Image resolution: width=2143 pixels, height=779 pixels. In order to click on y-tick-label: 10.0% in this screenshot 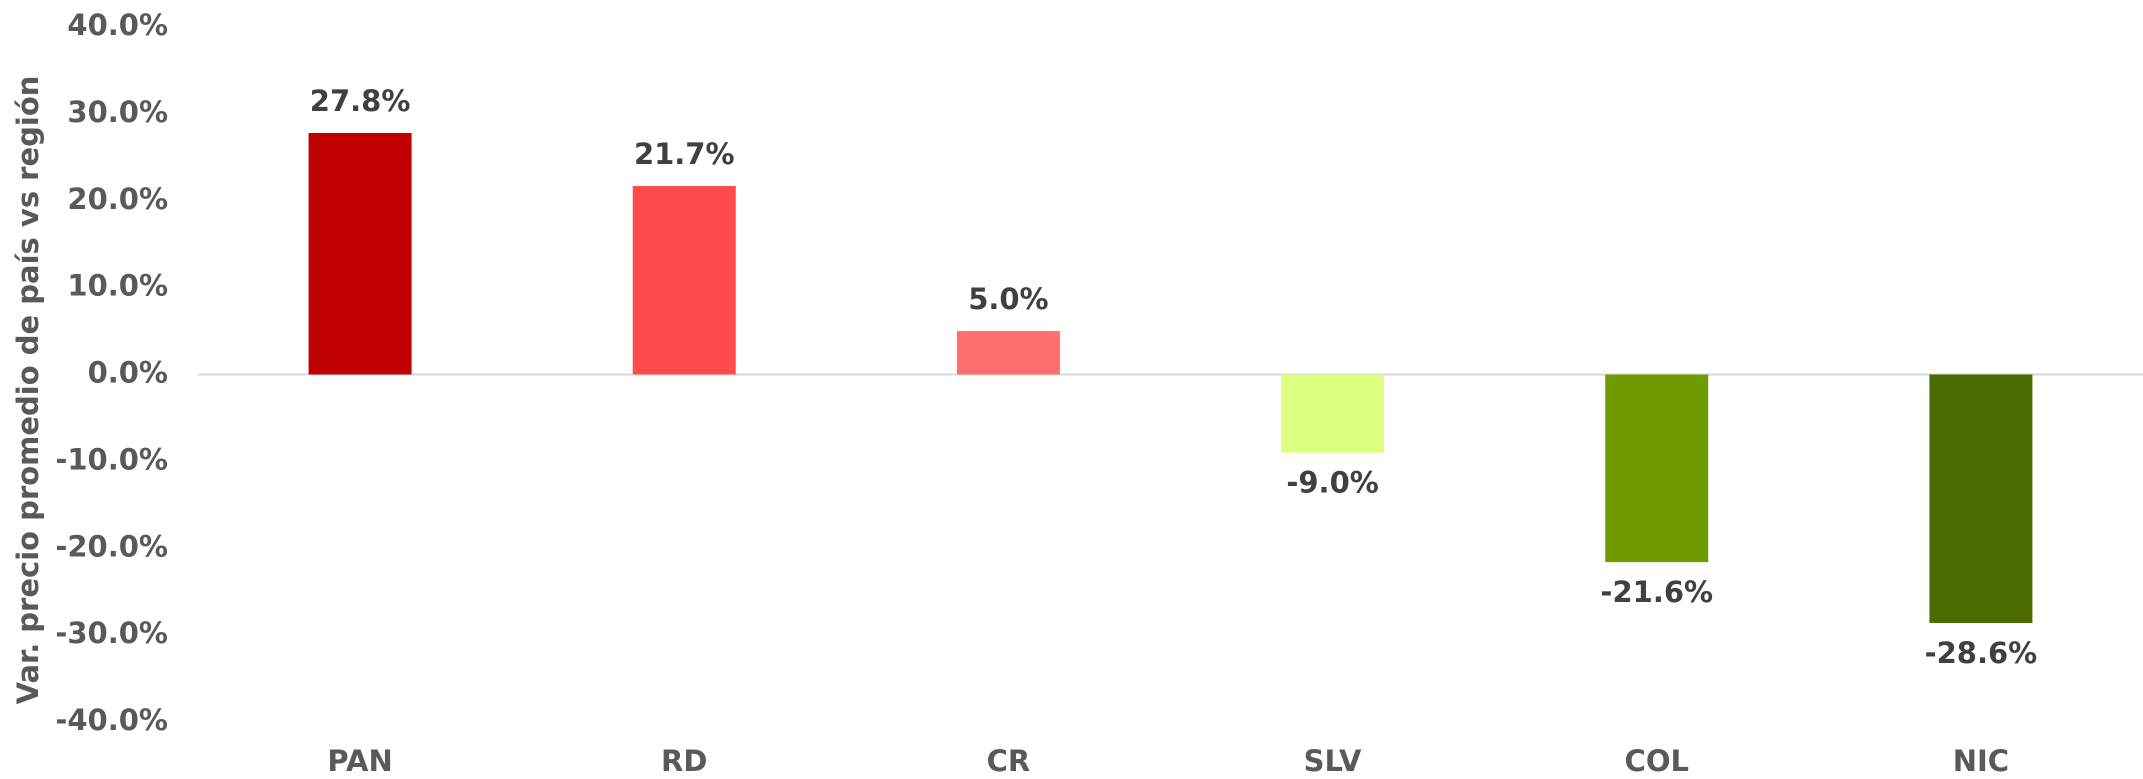, I will do `click(117, 286)`.